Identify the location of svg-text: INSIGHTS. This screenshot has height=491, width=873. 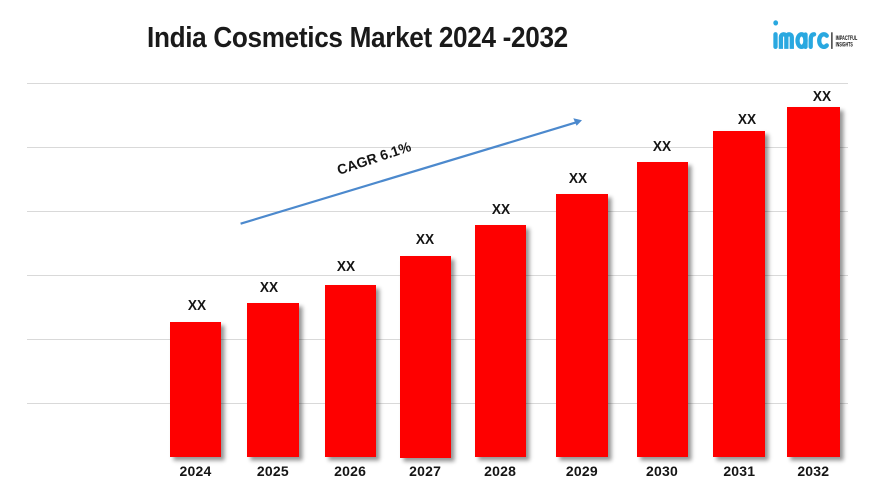
(844, 45).